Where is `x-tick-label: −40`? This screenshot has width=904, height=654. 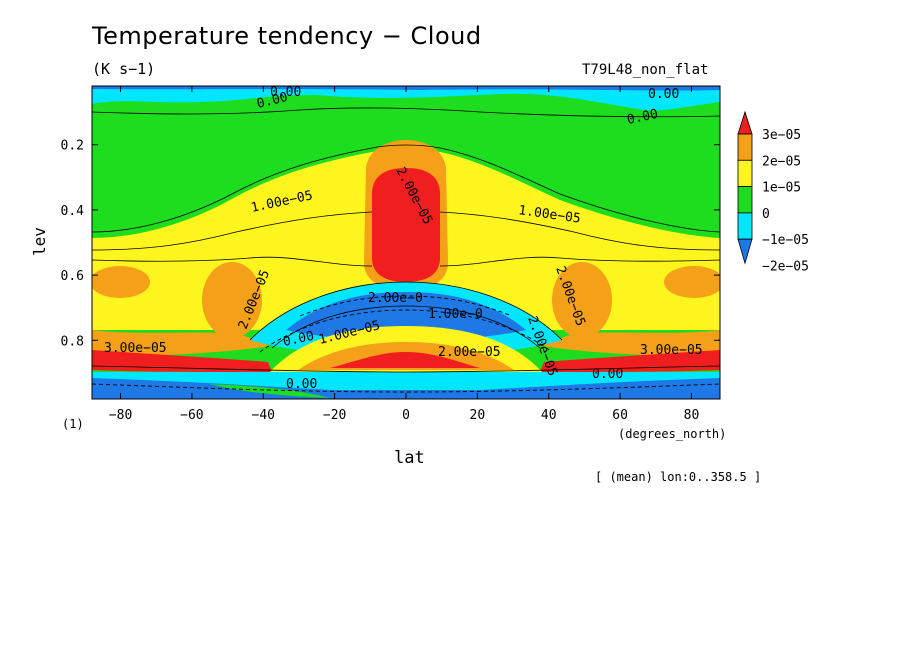 x-tick-label: −40 is located at coordinates (263, 415).